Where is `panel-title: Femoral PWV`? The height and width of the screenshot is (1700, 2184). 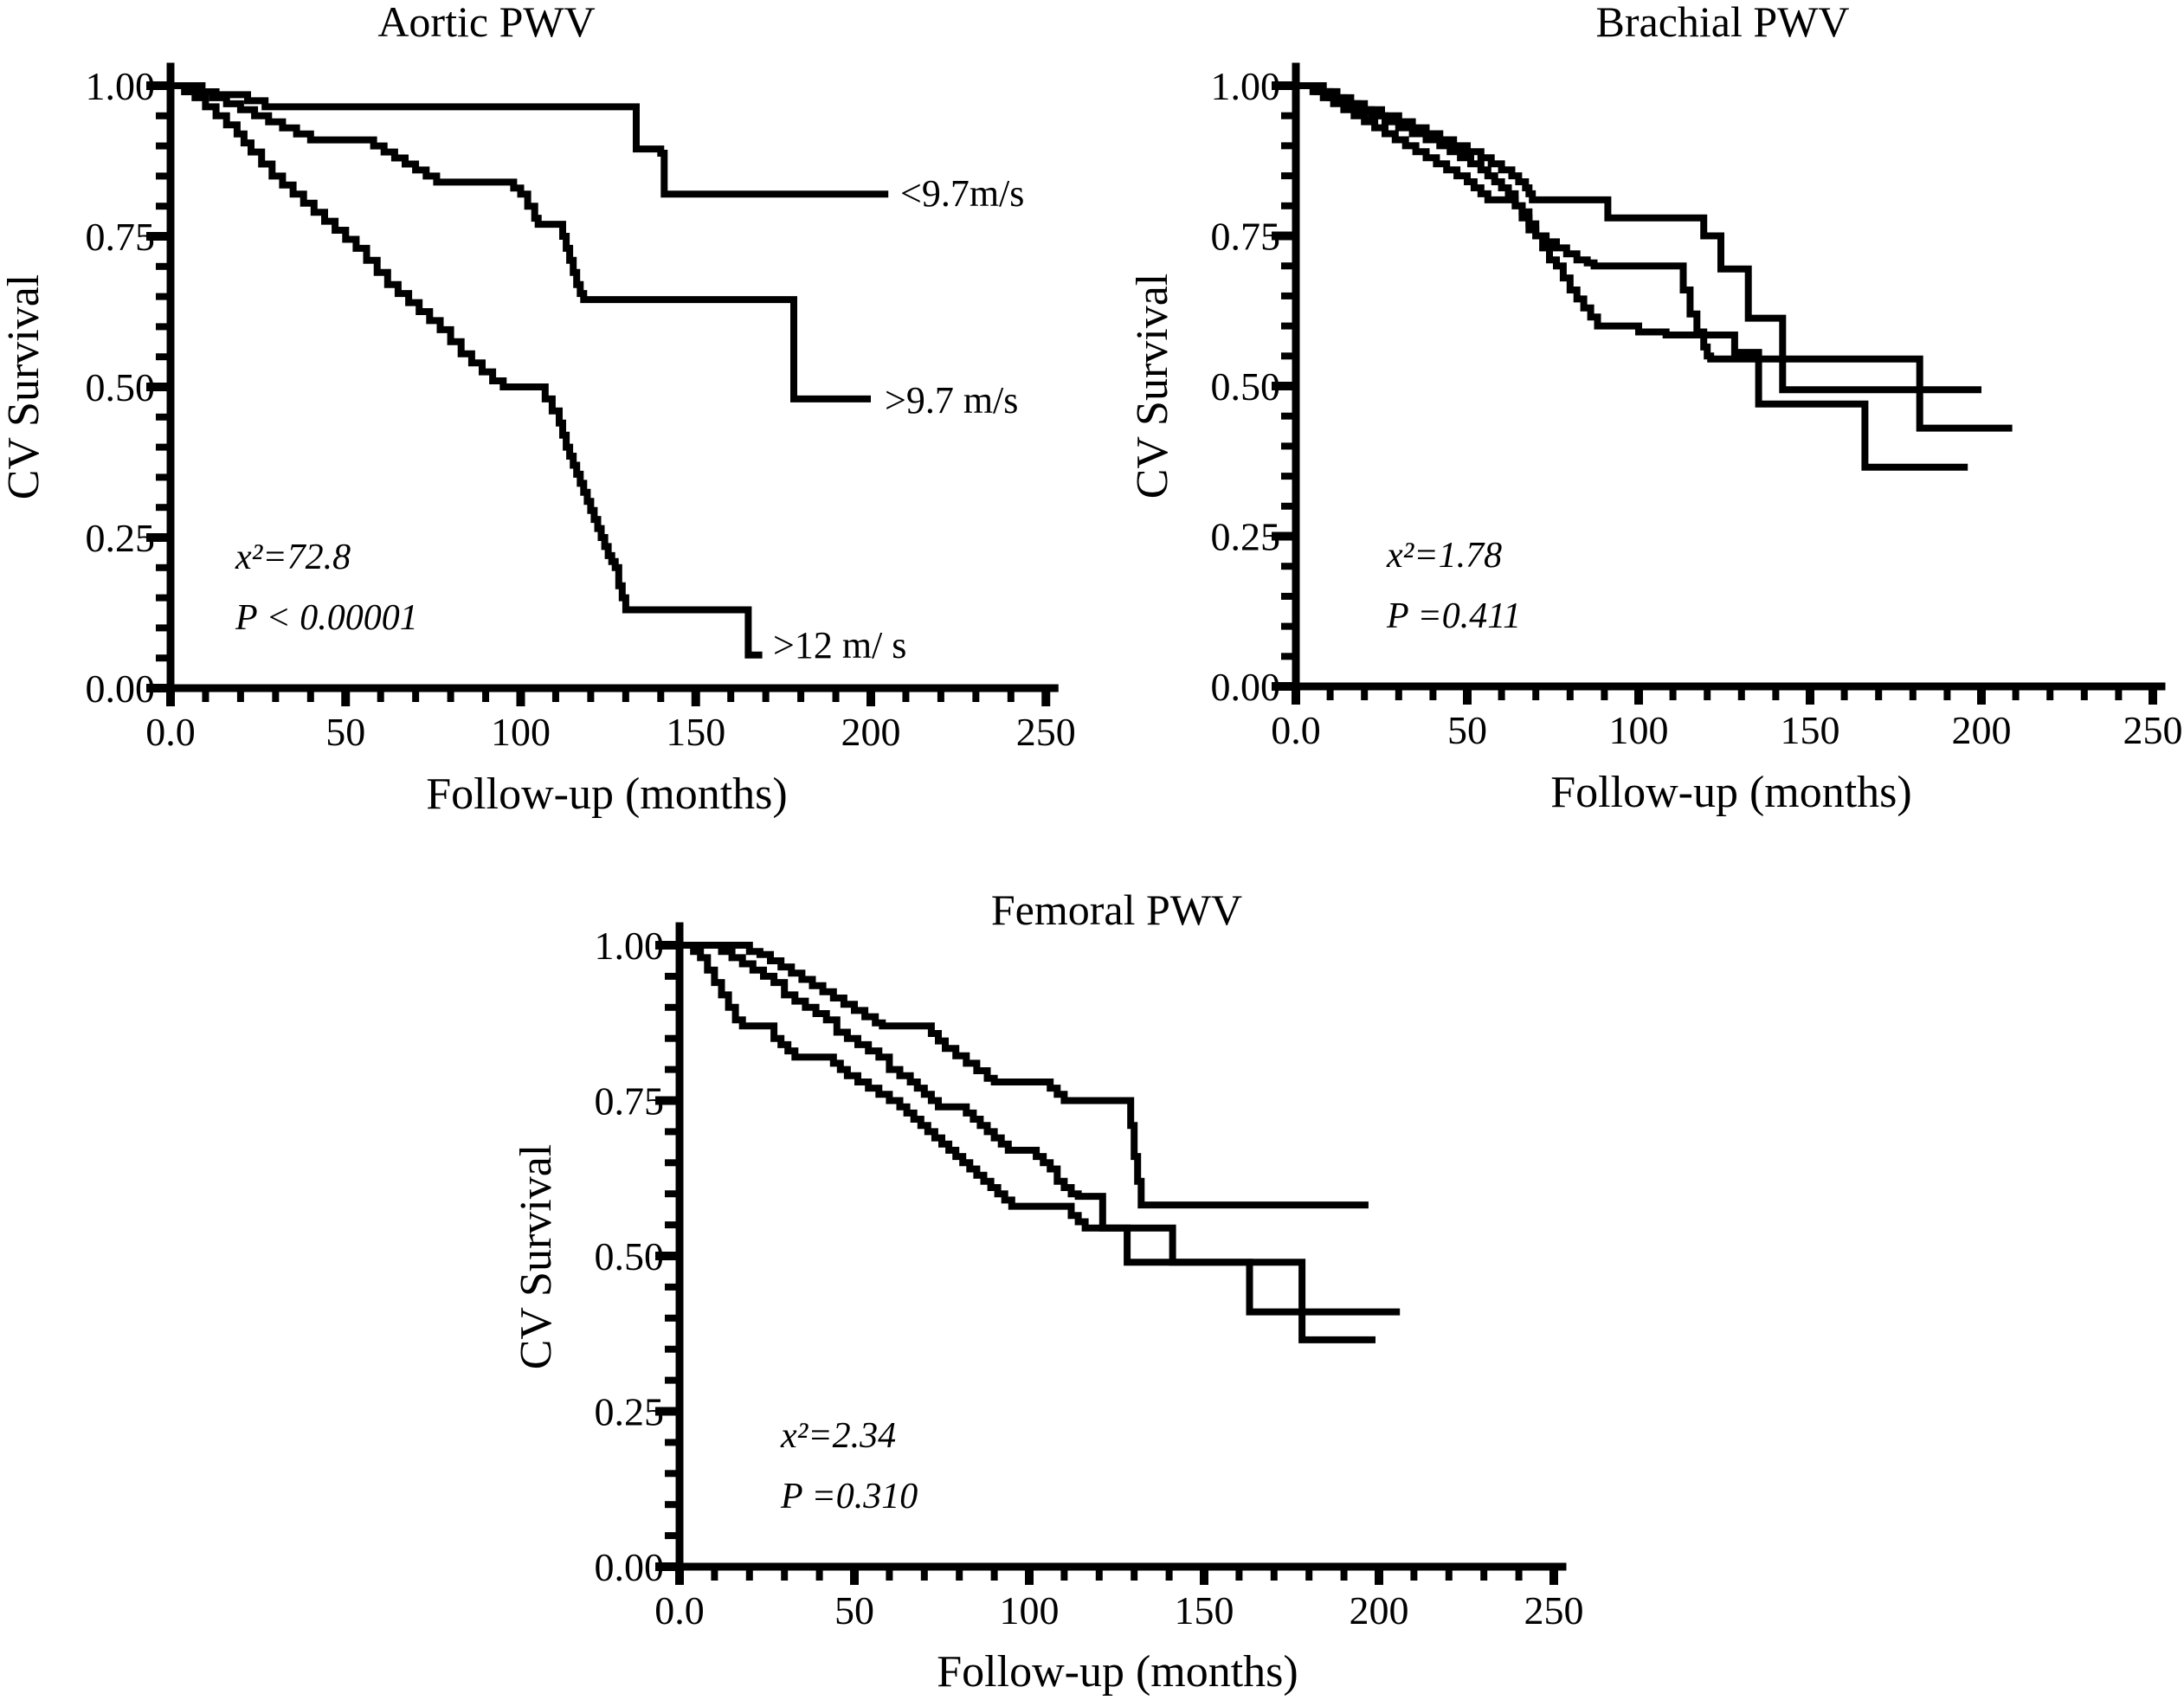 panel-title: Femoral PWV is located at coordinates (1116, 909).